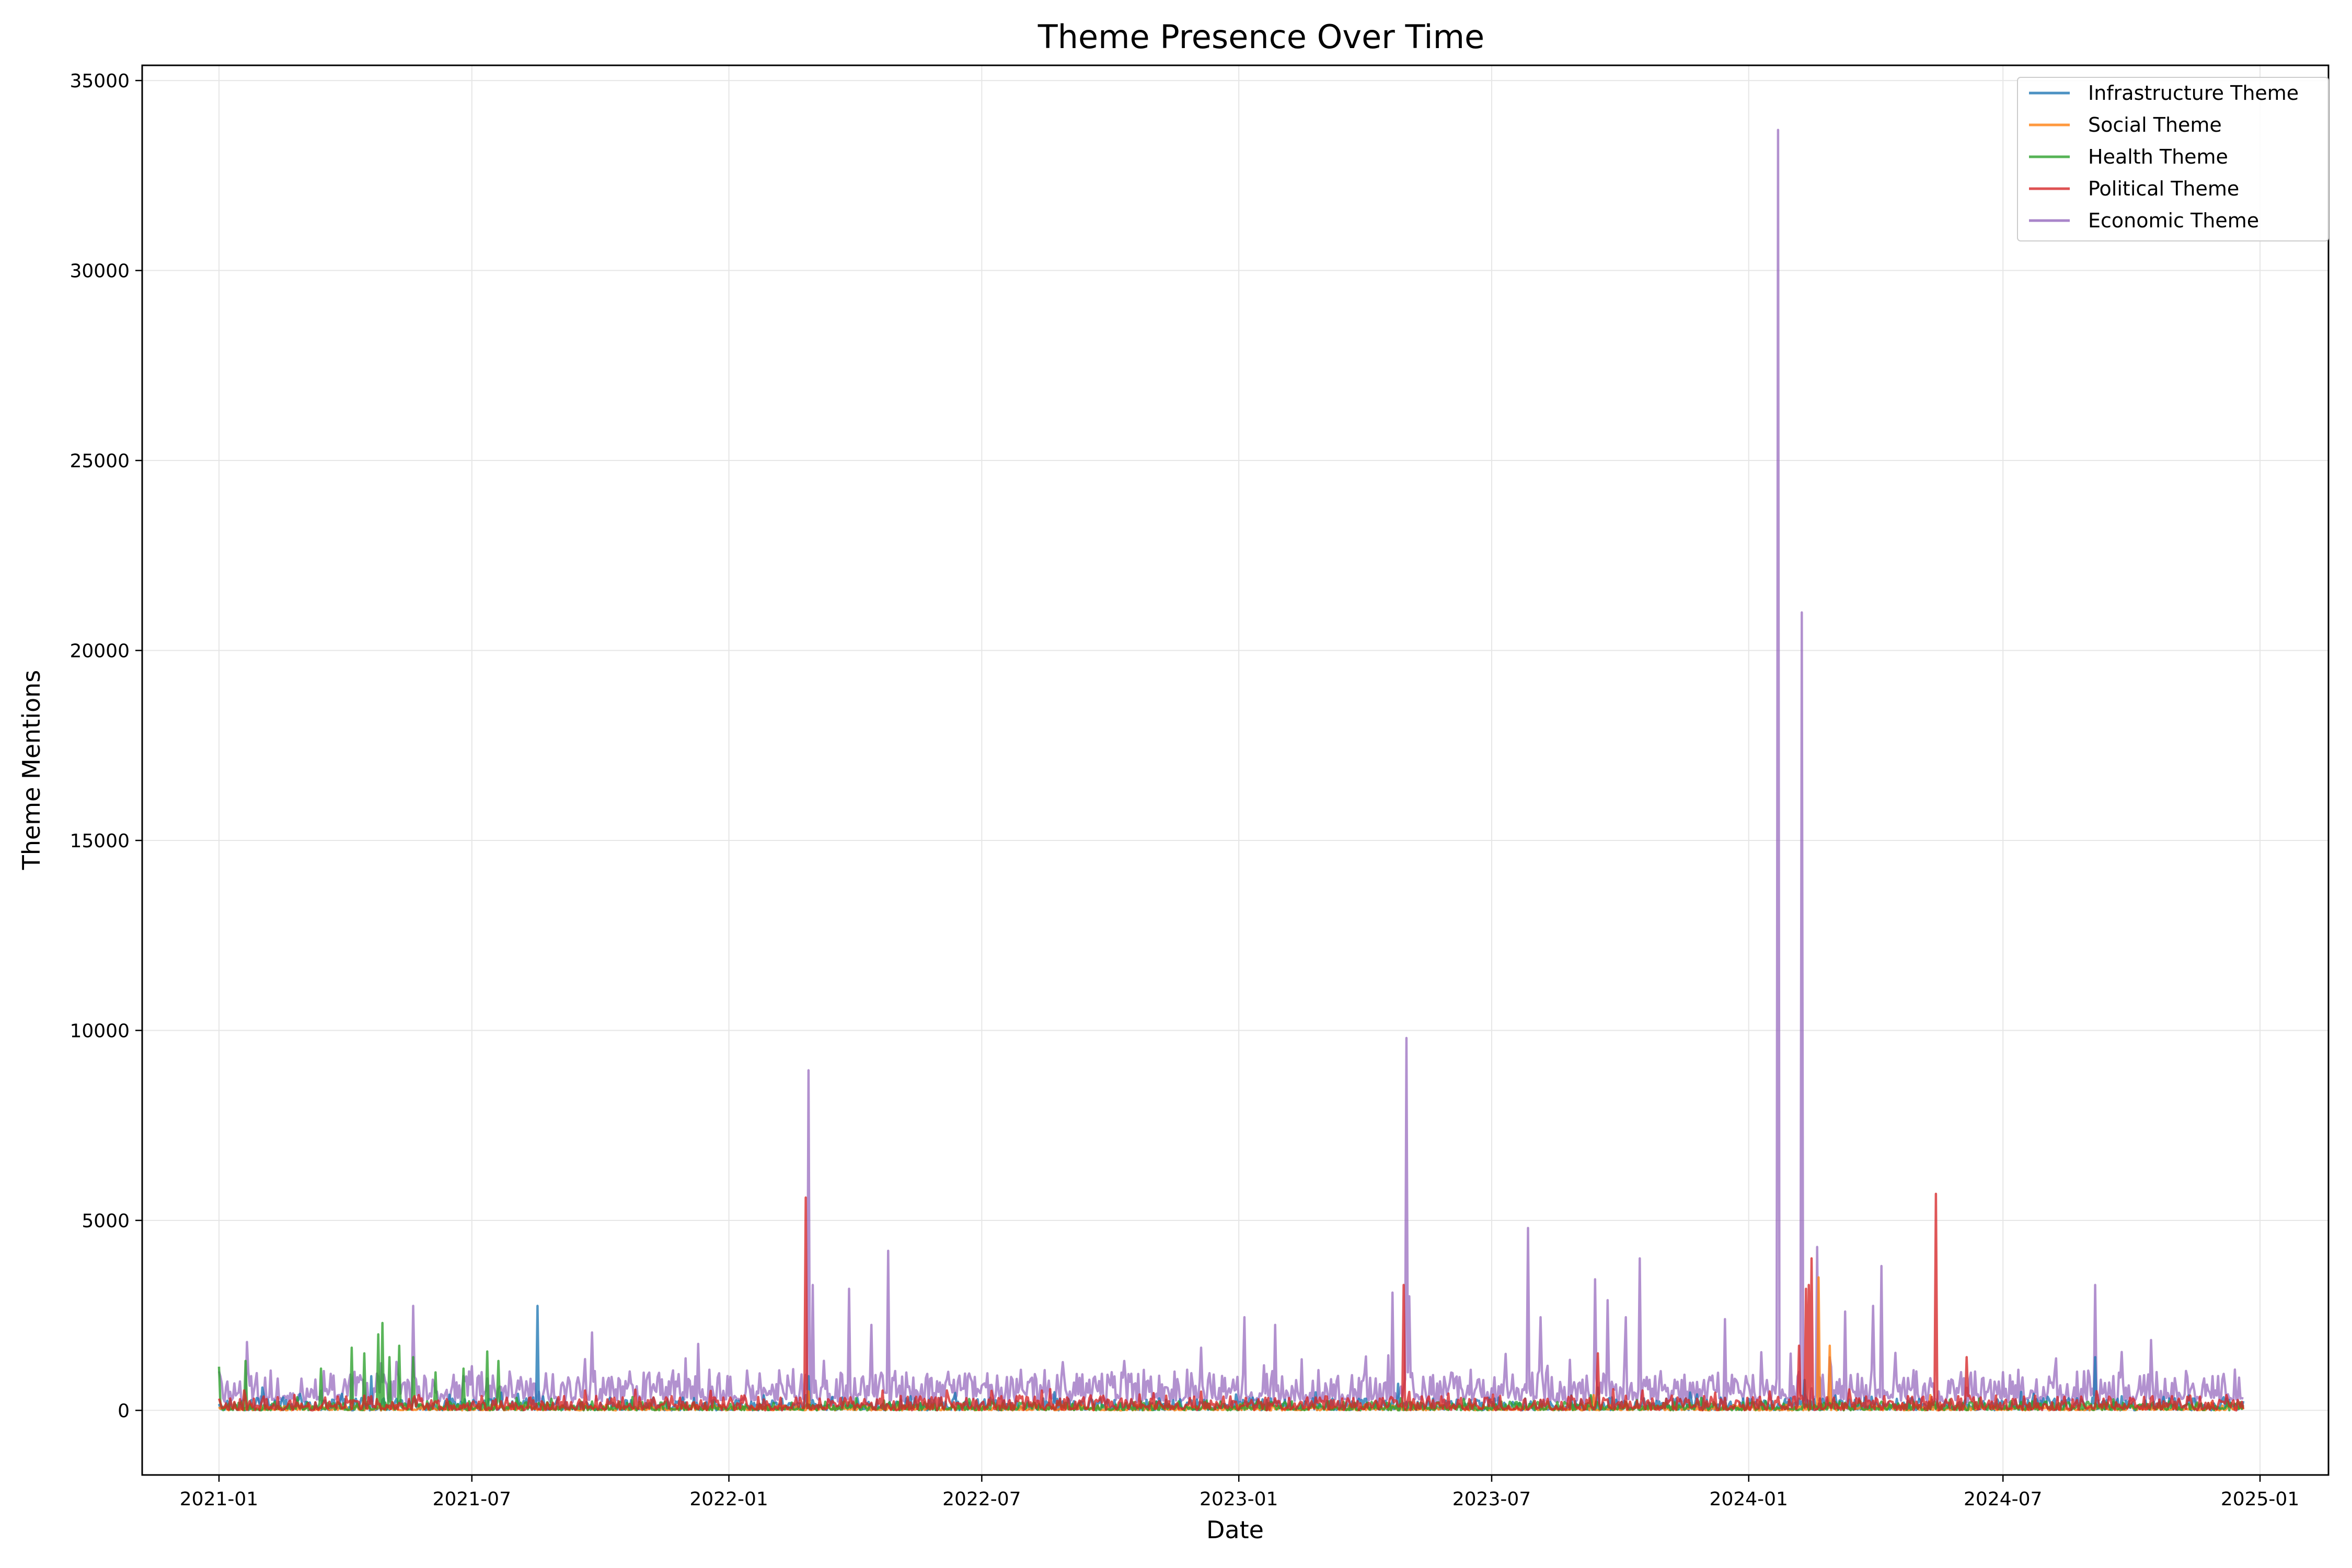 Image resolution: width=2352 pixels, height=1568 pixels. I want to click on legend-label: Health Theme, so click(2158, 156).